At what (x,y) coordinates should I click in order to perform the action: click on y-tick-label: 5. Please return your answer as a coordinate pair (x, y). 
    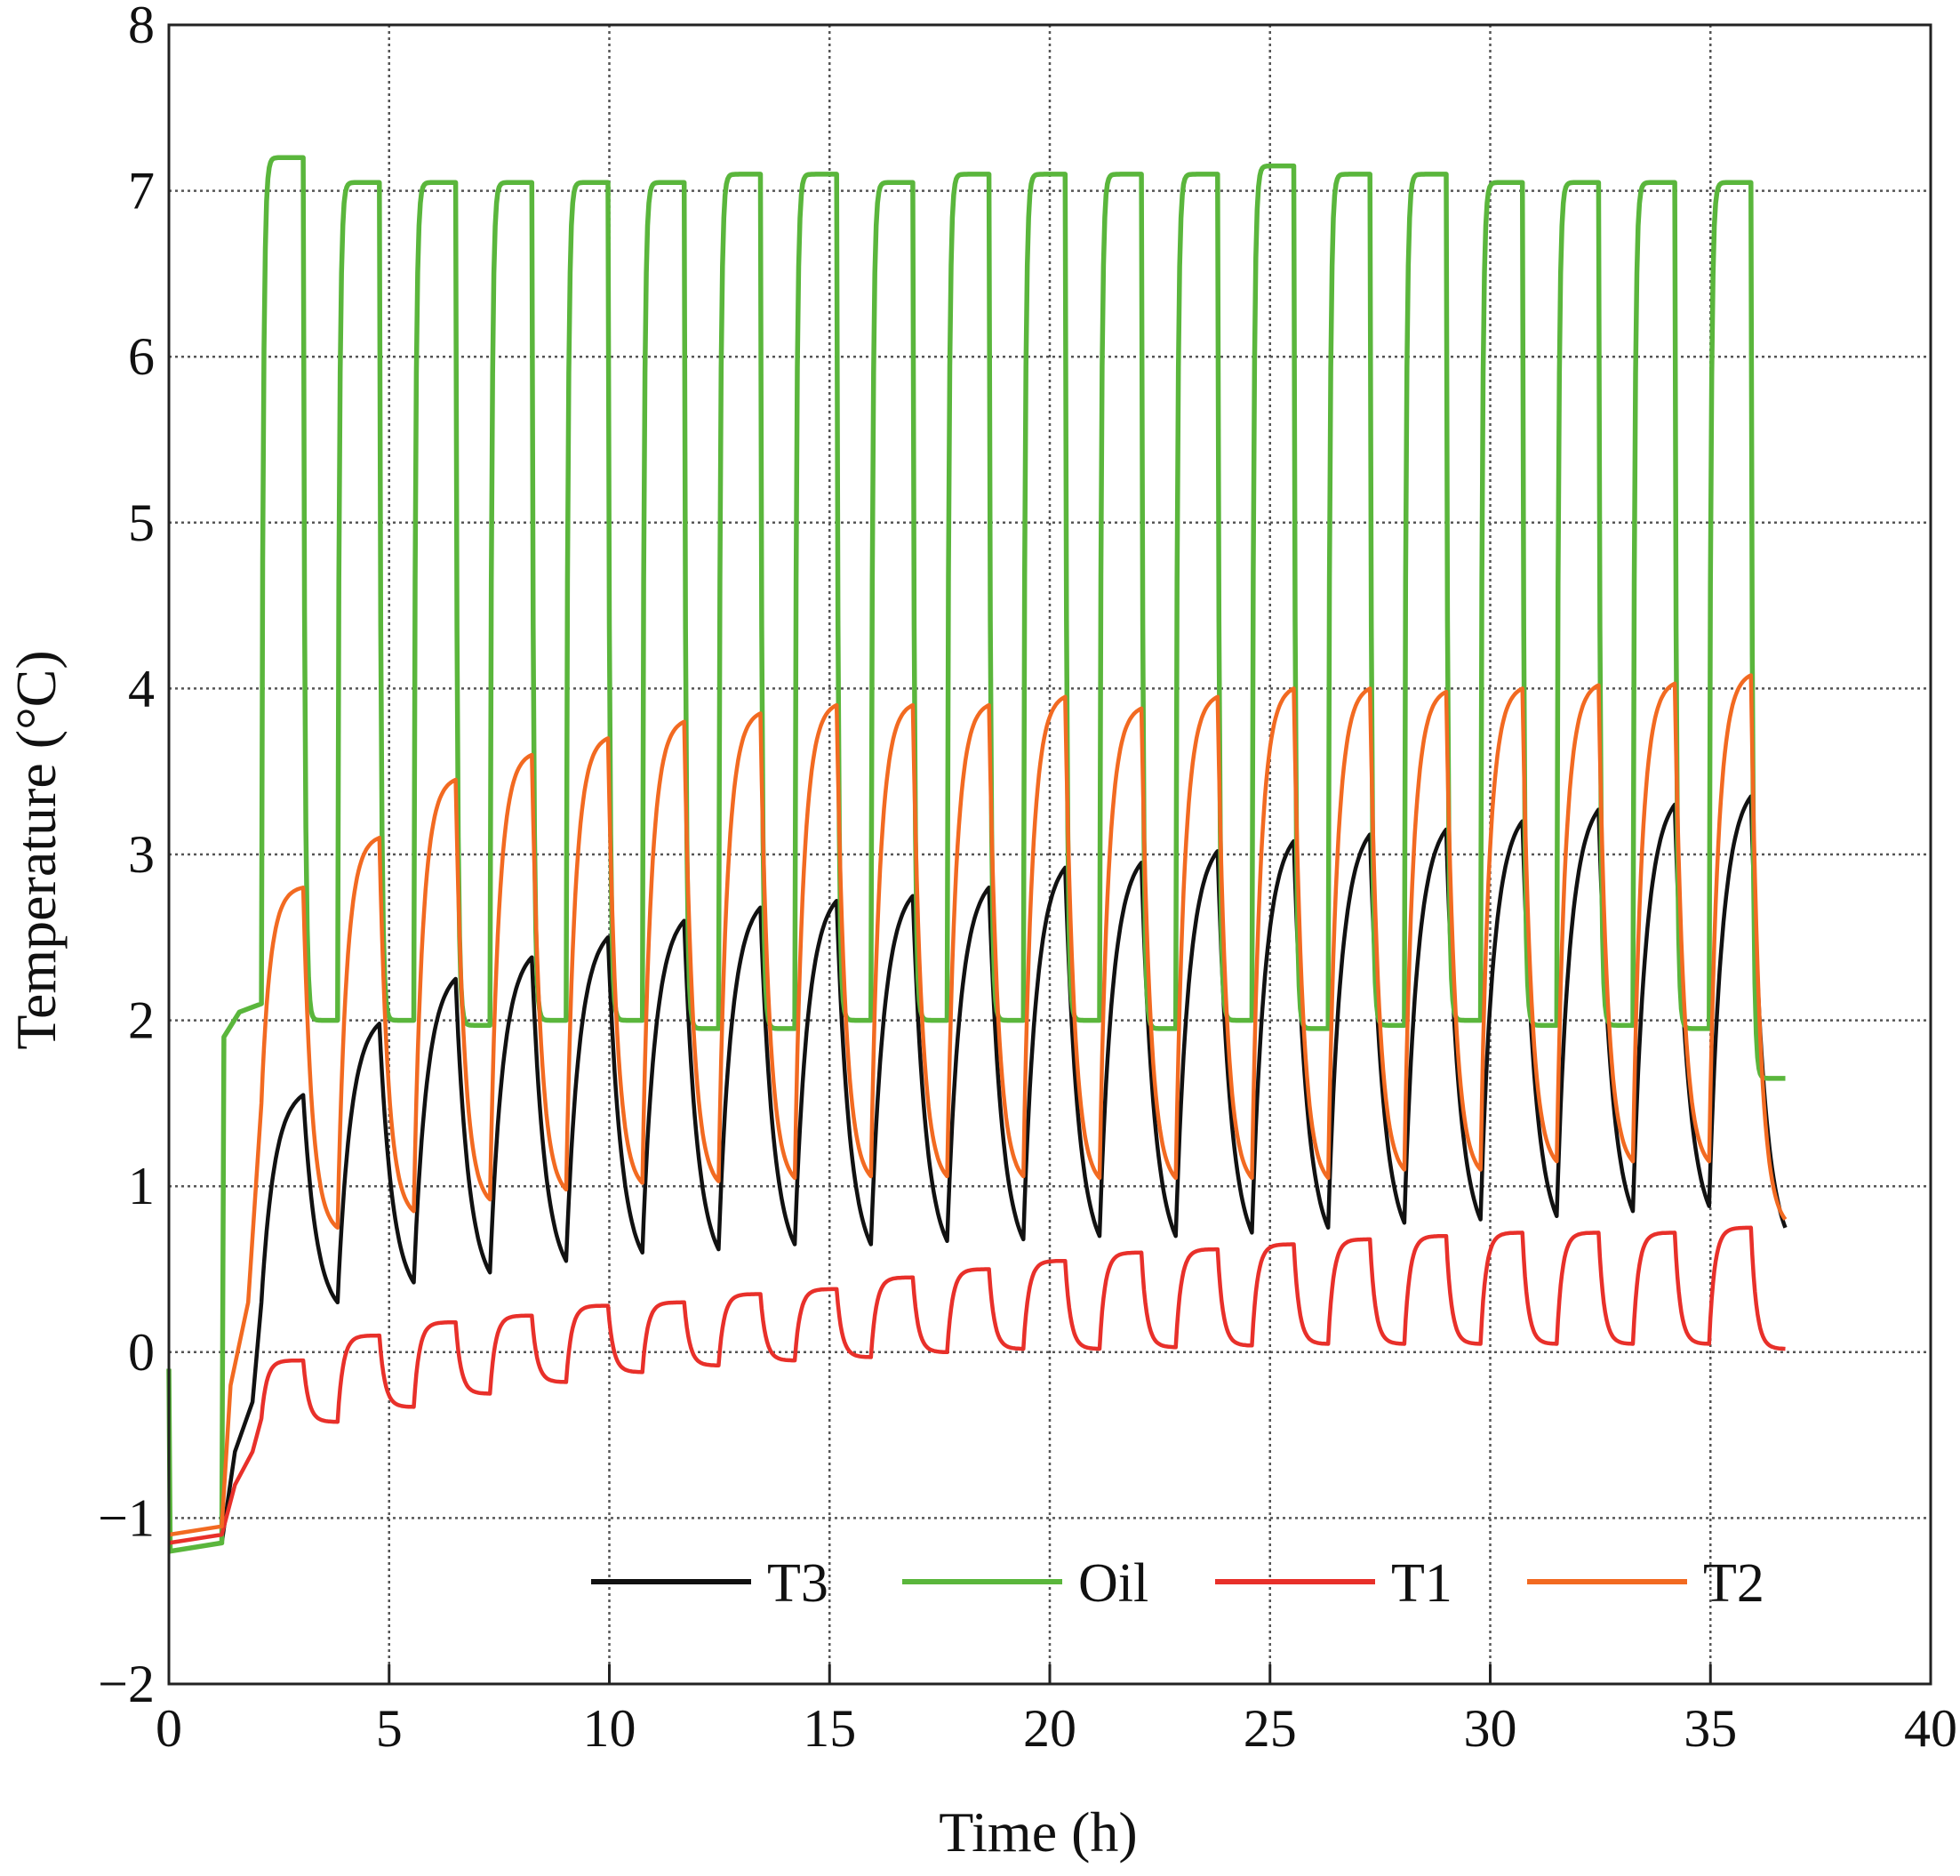
    Looking at the image, I should click on (141, 522).